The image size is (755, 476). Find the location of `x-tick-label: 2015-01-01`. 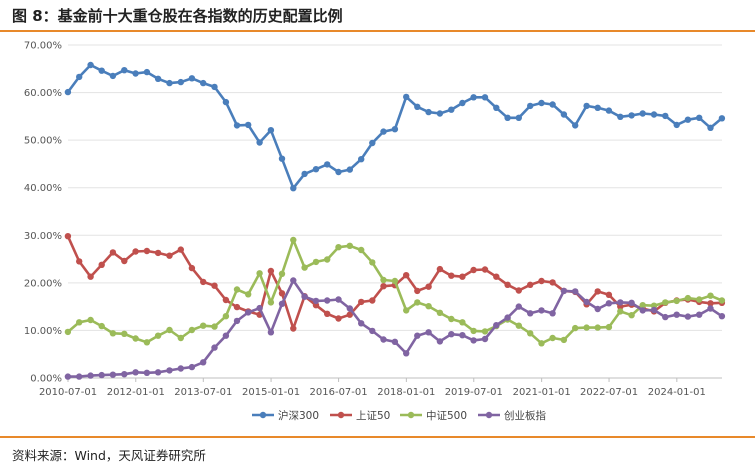

x-tick-label: 2015-01-01 is located at coordinates (271, 392).